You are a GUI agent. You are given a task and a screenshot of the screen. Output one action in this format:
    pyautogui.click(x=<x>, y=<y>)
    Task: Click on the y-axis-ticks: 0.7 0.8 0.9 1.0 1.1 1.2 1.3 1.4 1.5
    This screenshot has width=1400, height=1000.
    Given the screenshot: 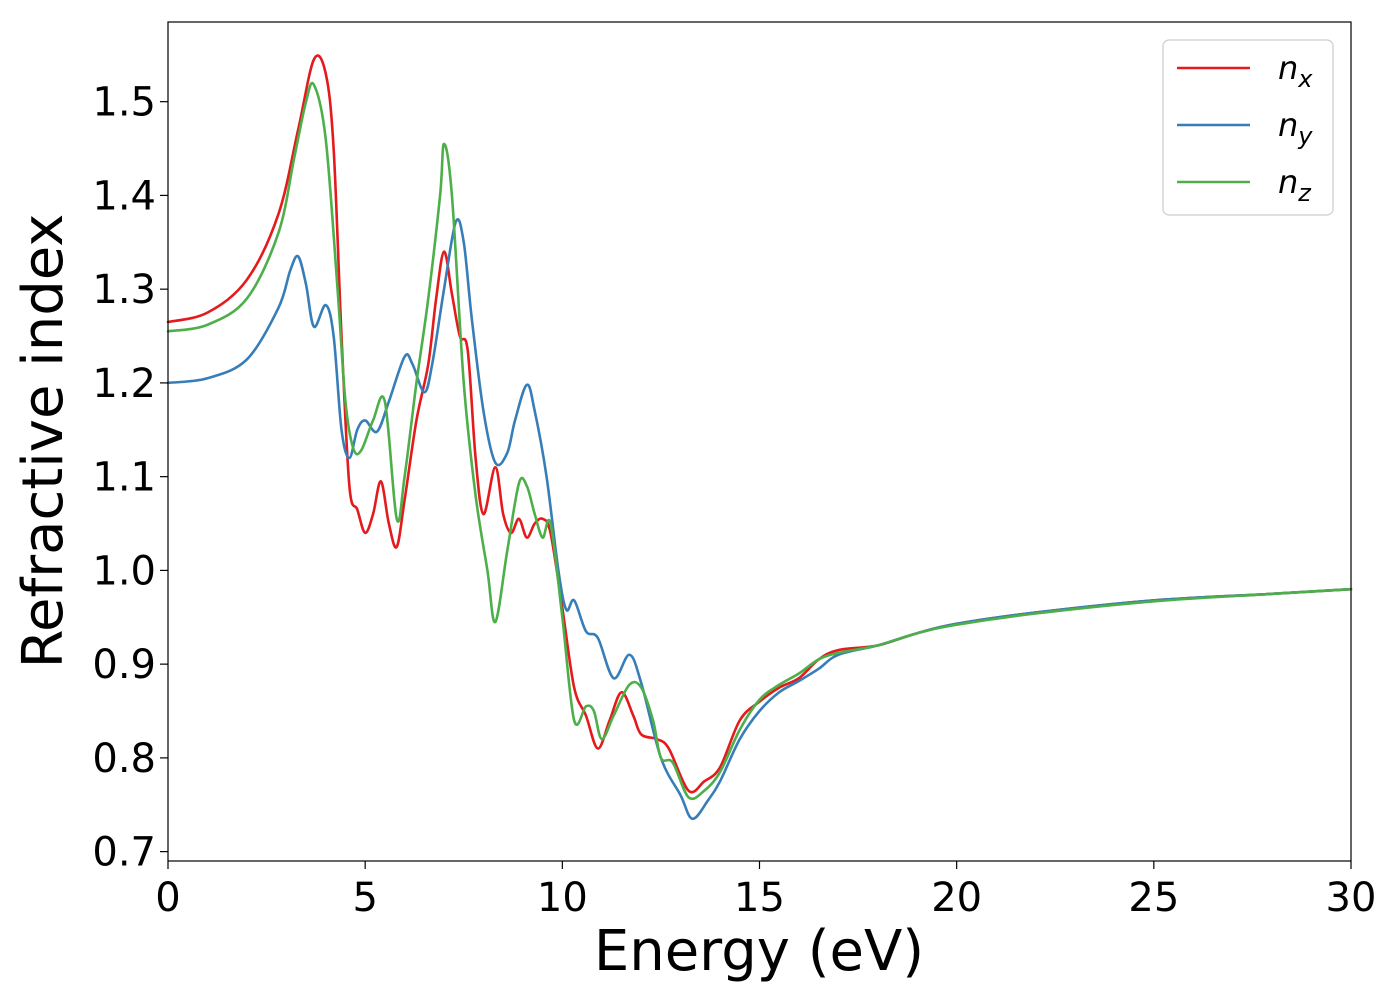 What is the action you would take?
    pyautogui.click(x=130, y=478)
    